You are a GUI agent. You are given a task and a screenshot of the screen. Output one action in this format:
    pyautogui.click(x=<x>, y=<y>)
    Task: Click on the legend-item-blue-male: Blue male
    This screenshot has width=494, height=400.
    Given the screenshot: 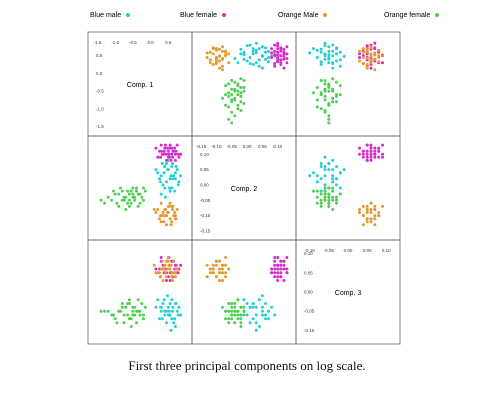 What is the action you would take?
    pyautogui.click(x=110, y=15)
    